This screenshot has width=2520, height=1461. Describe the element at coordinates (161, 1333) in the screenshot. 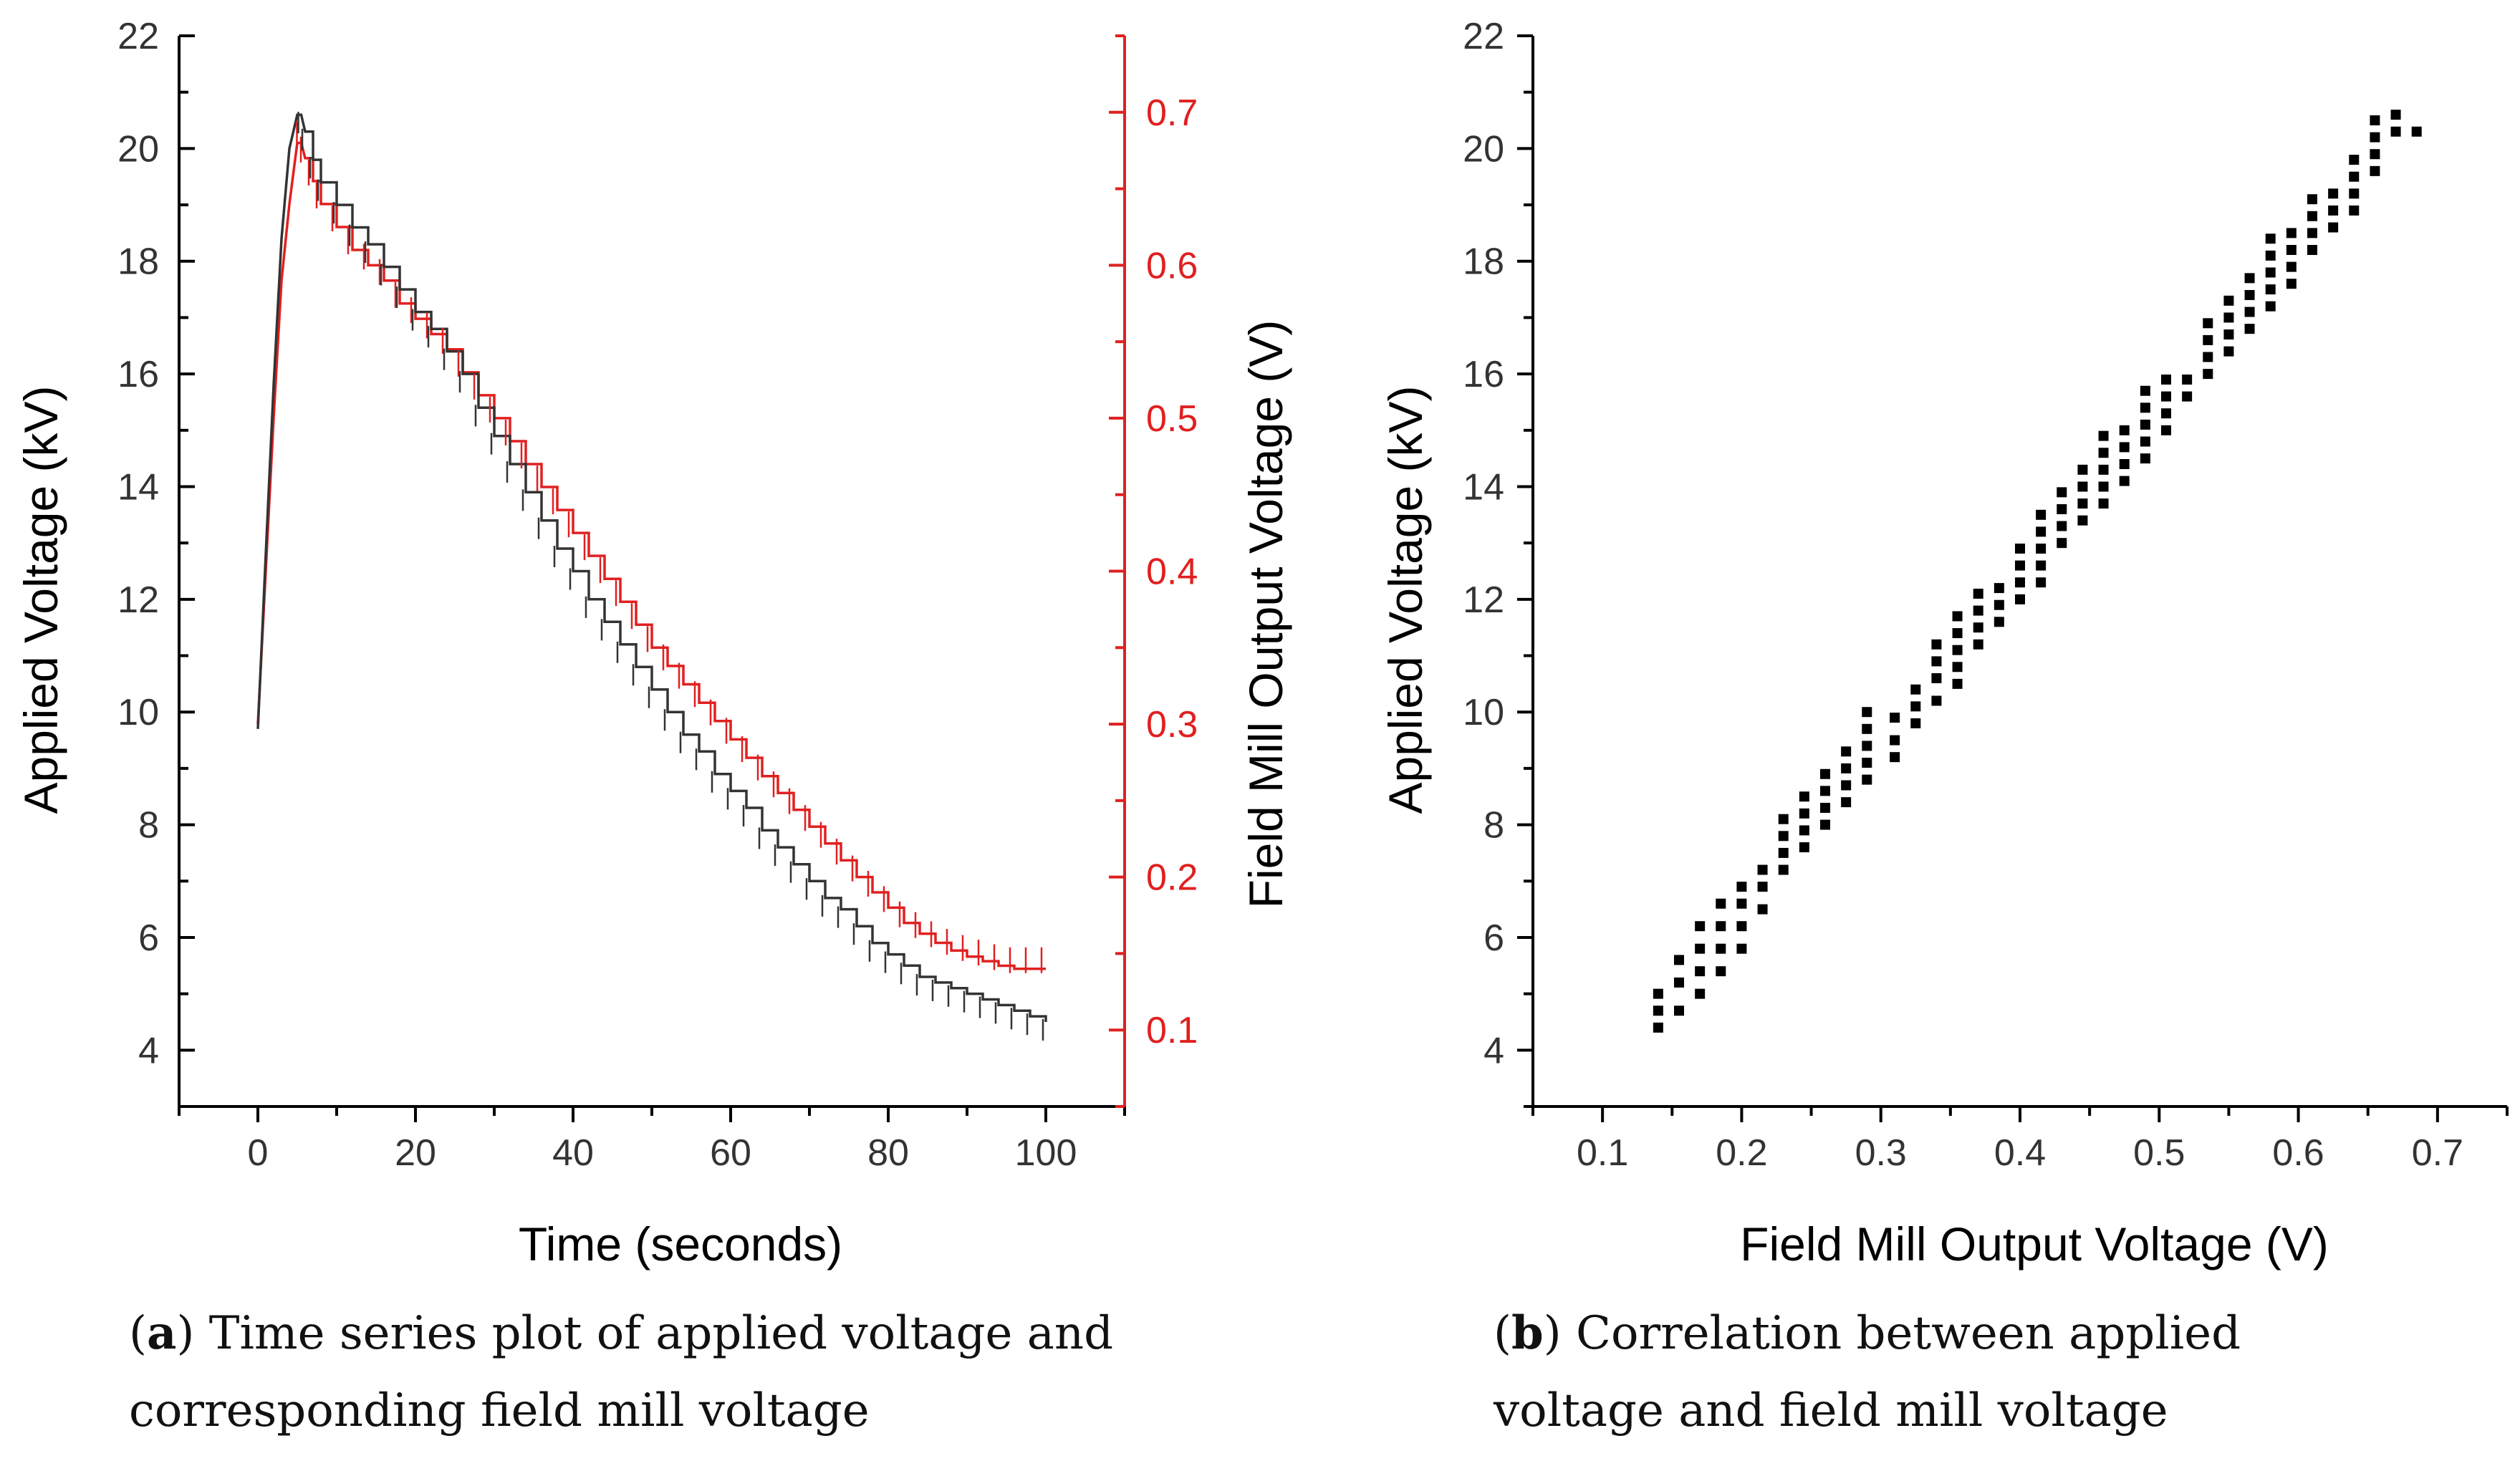

I see `caption-a-letter: a` at that location.